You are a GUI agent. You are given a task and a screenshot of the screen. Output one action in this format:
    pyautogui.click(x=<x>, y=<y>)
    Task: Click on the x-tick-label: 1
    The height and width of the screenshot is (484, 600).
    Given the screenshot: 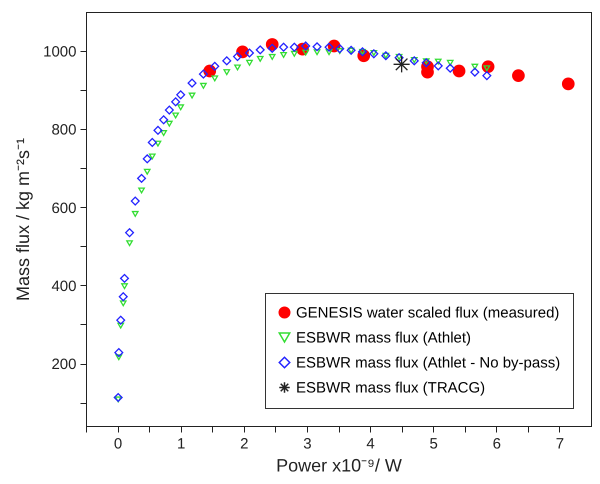 What is the action you would take?
    pyautogui.click(x=181, y=444)
    